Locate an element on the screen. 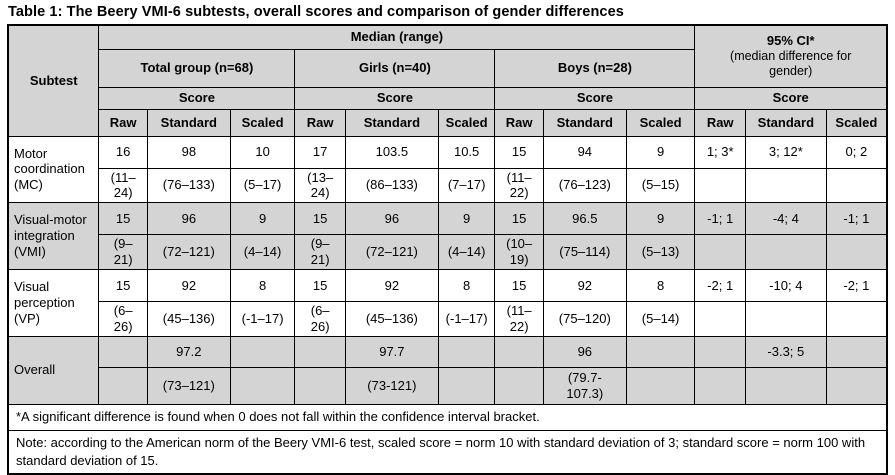 The width and height of the screenshot is (895, 475). ci-median-cell: -3.3; 5 is located at coordinates (785, 351).